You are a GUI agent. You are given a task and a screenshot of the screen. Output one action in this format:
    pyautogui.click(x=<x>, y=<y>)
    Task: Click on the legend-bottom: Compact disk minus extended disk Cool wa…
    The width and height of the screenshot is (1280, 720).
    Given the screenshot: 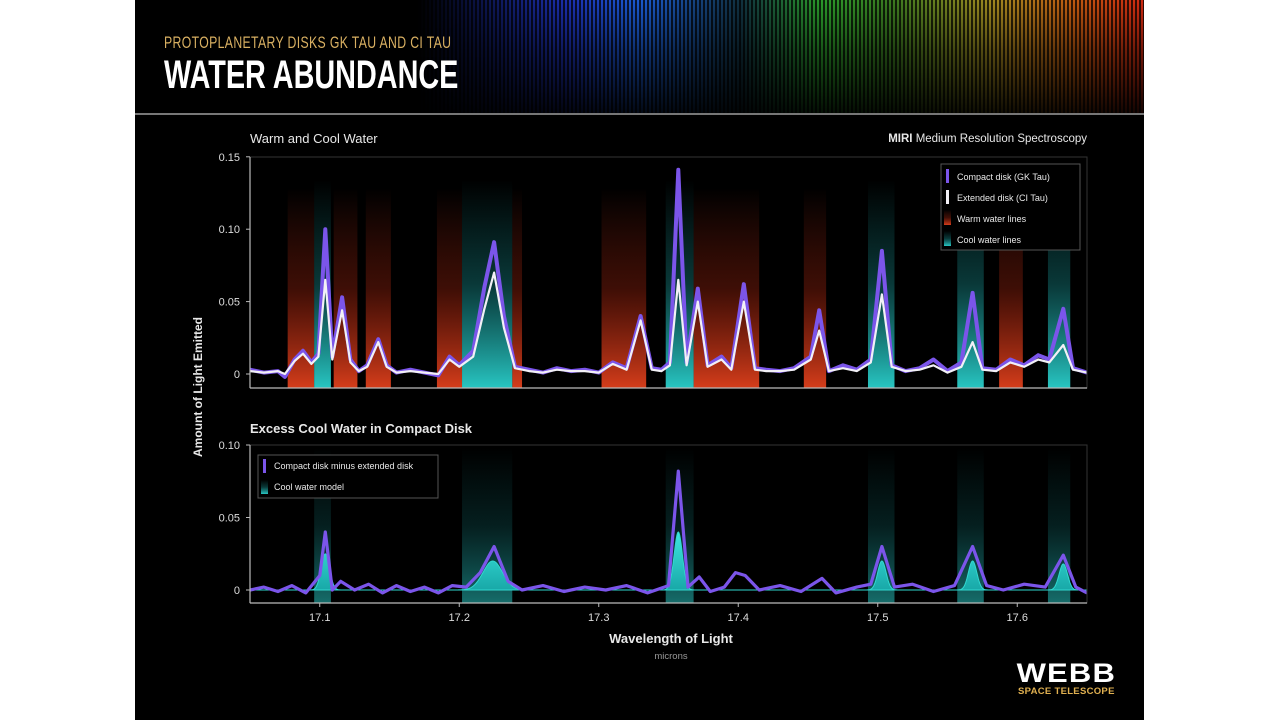 What is the action you would take?
    pyautogui.click(x=348, y=476)
    